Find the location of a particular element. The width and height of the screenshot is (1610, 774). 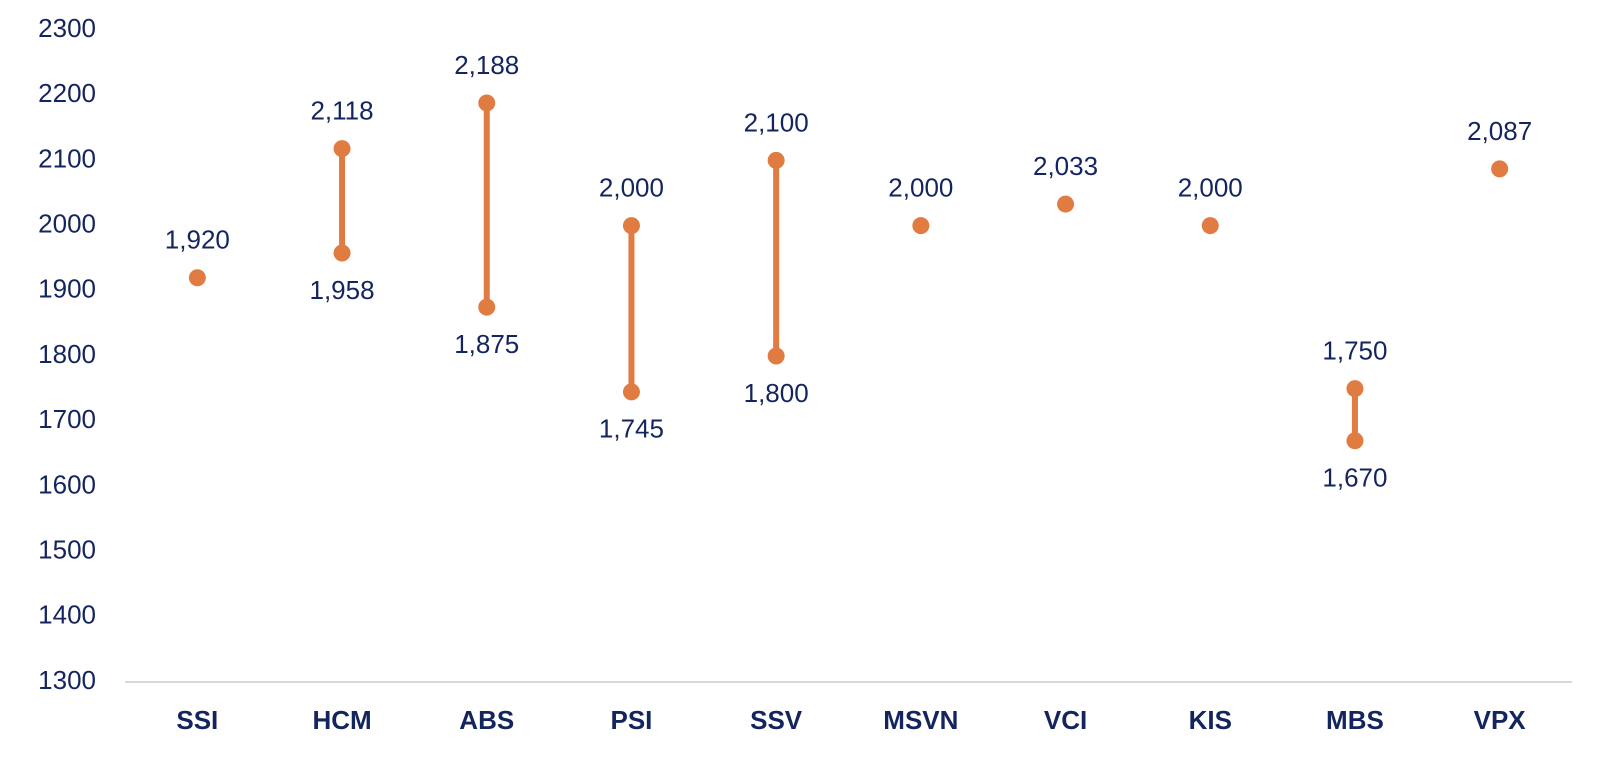

value-label: 1,920 is located at coordinates (197, 240).